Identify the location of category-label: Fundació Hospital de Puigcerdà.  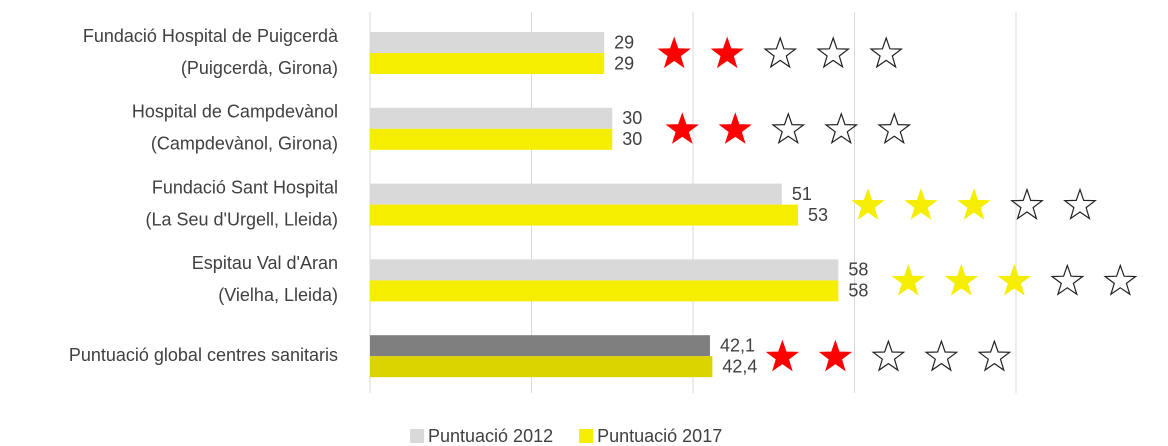
(211, 36).